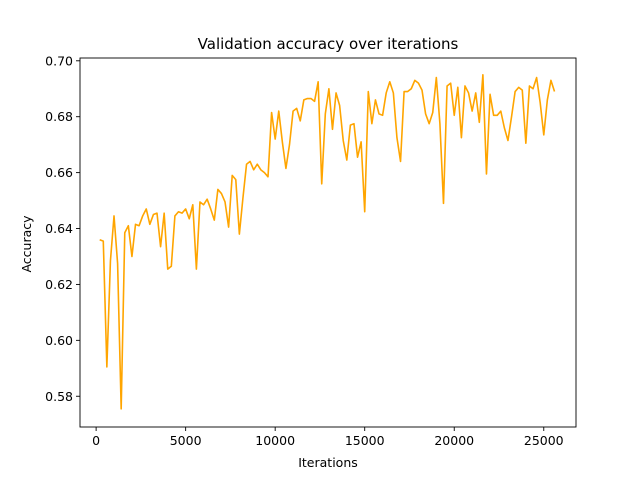 The width and height of the screenshot is (640, 480). Describe the element at coordinates (59, 60) in the screenshot. I see `y-tick-label: 0.70` at that location.